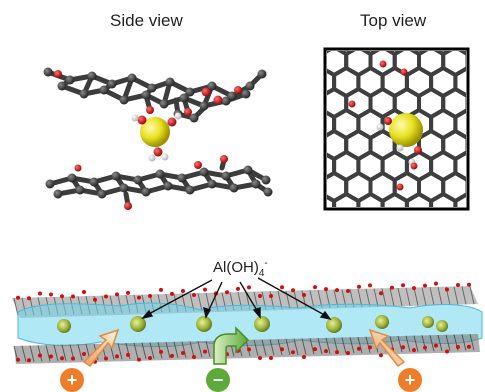 This screenshot has width=485, height=392. What do you see at coordinates (252, 324) in the screenshot?
I see `intercalated-ions` at bounding box center [252, 324].